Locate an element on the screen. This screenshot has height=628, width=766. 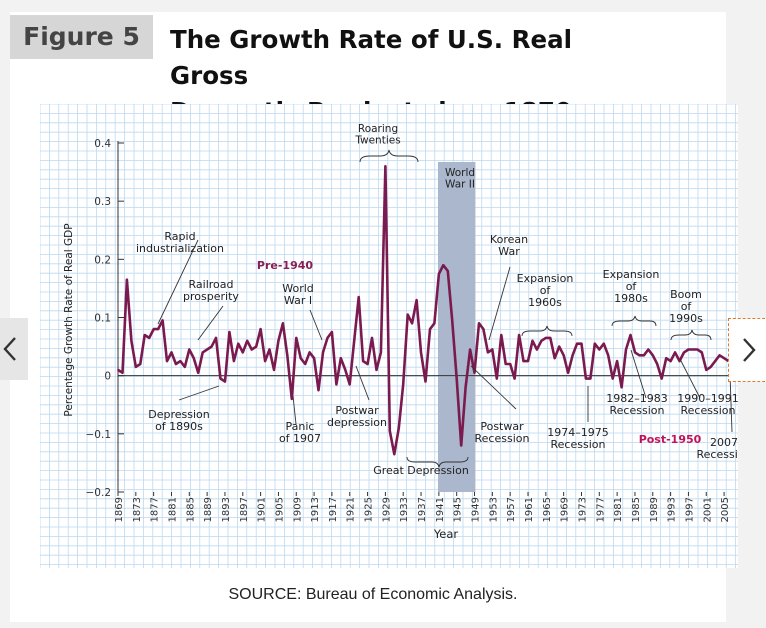
x-tick-label: 2005 is located at coordinates (725, 509).